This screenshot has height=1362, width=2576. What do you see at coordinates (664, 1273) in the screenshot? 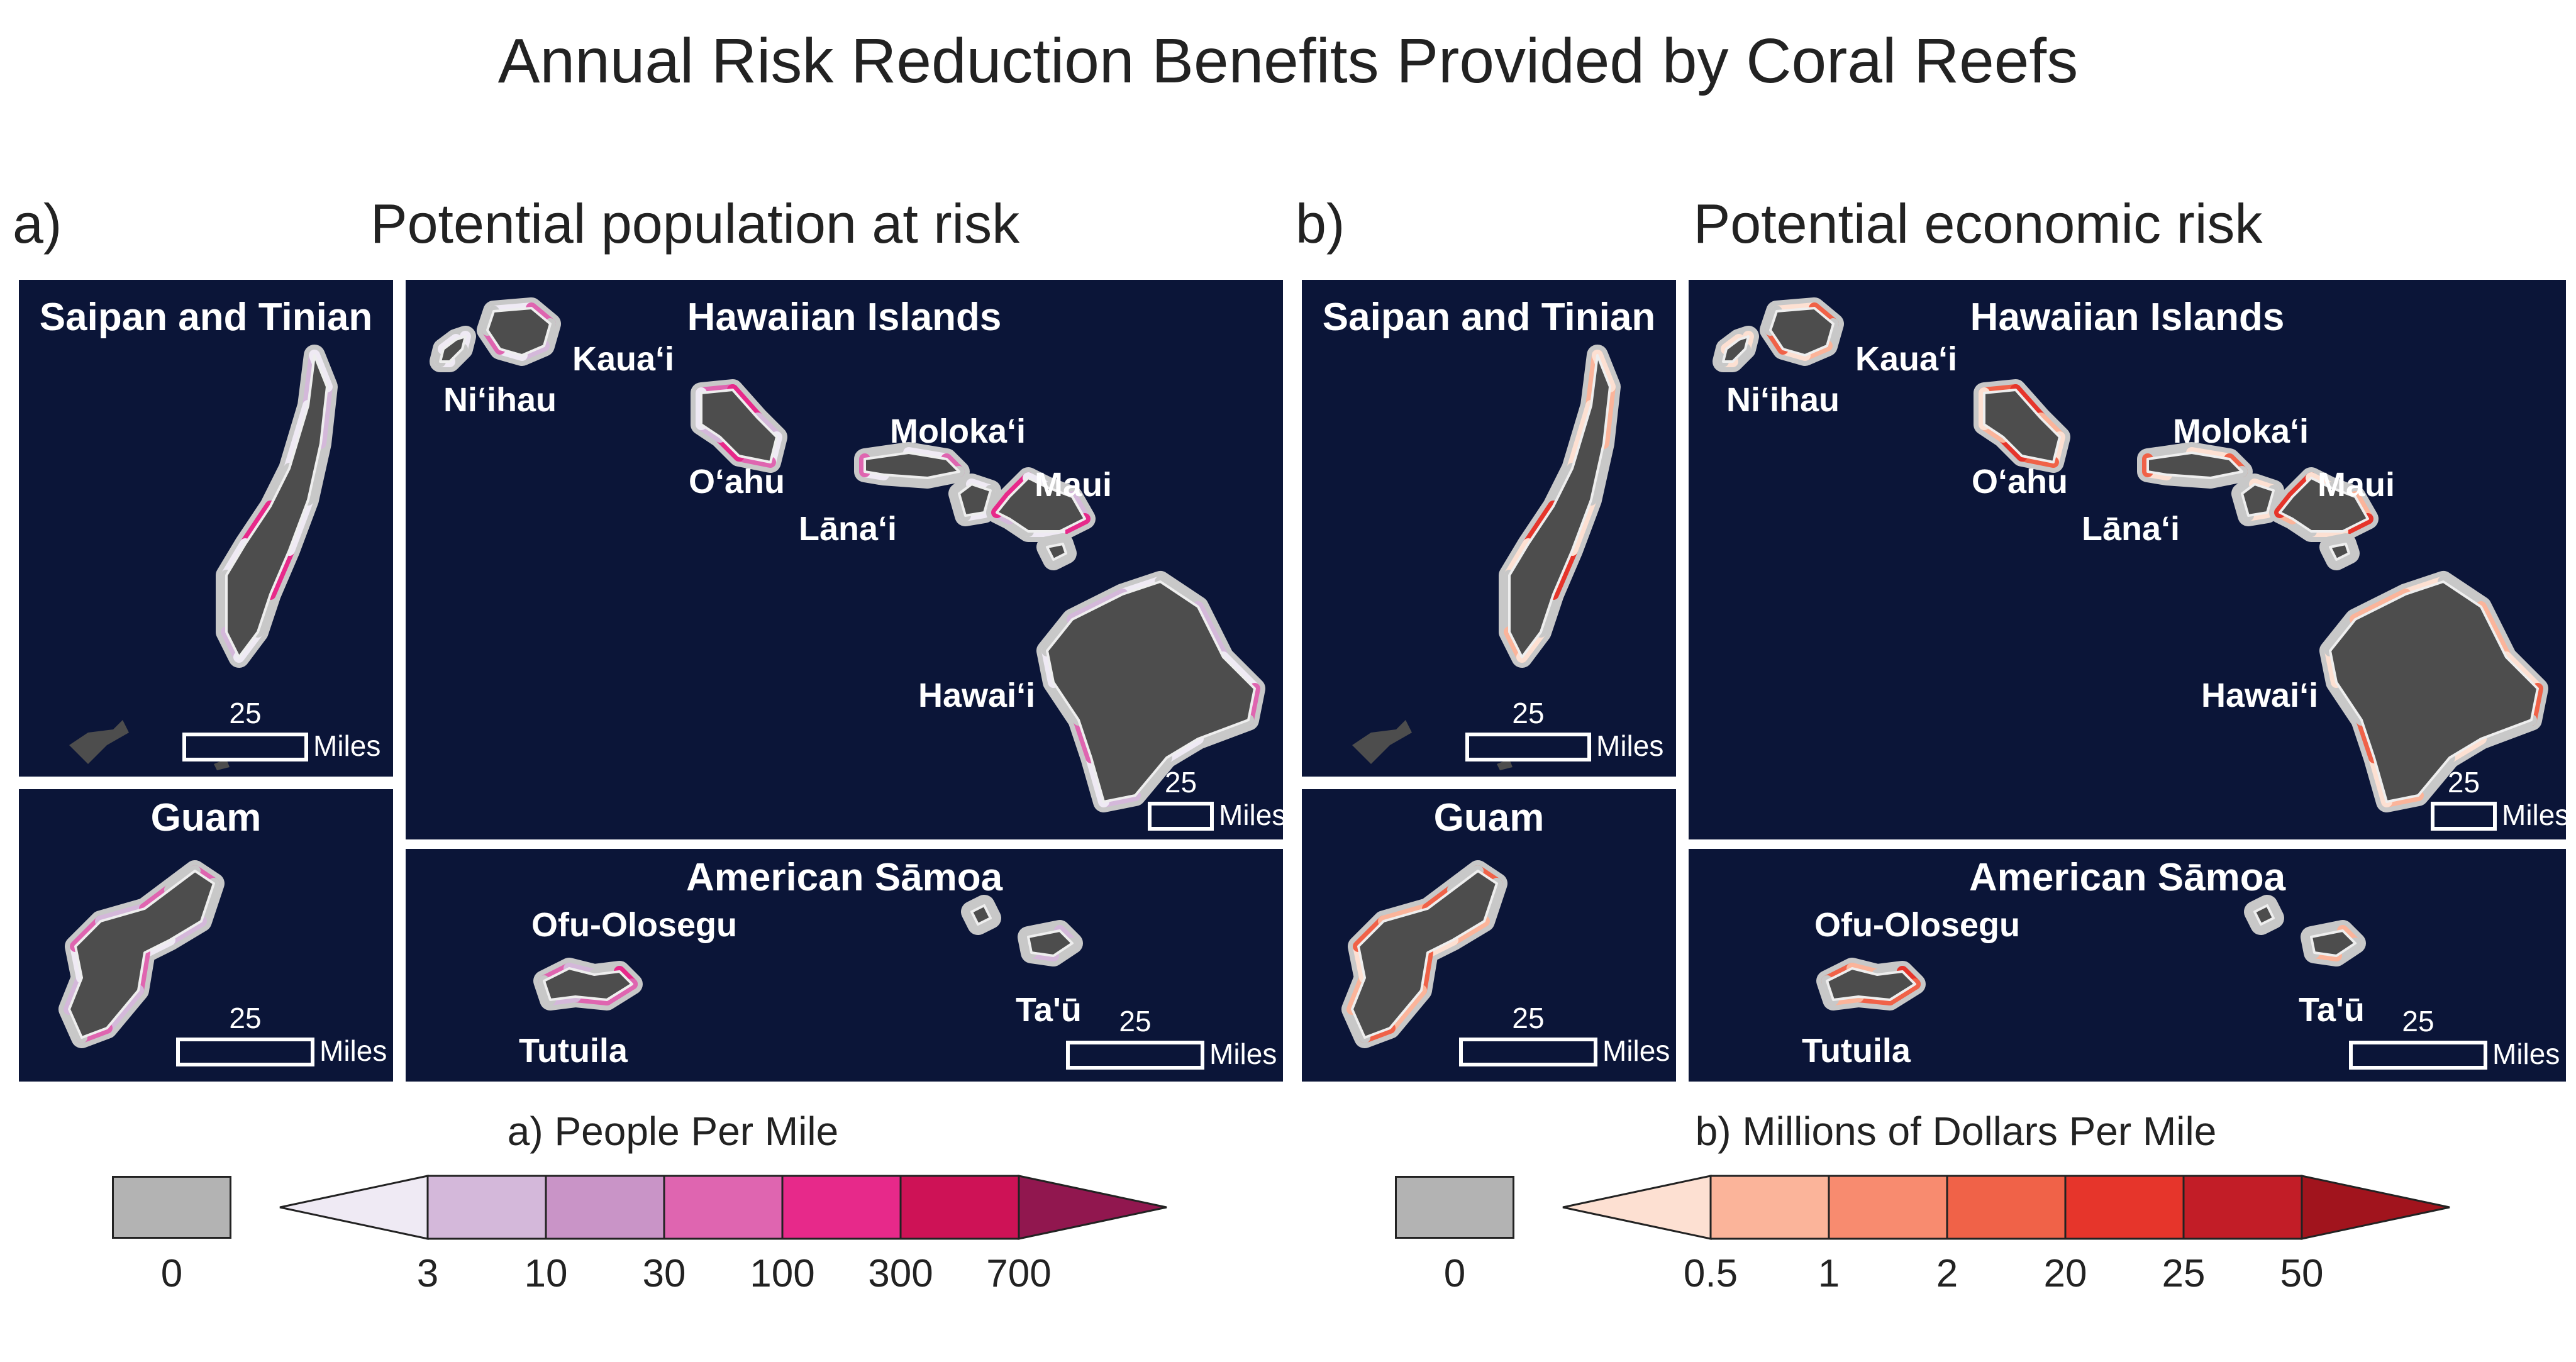
I see `legend-tick-label: 30` at bounding box center [664, 1273].